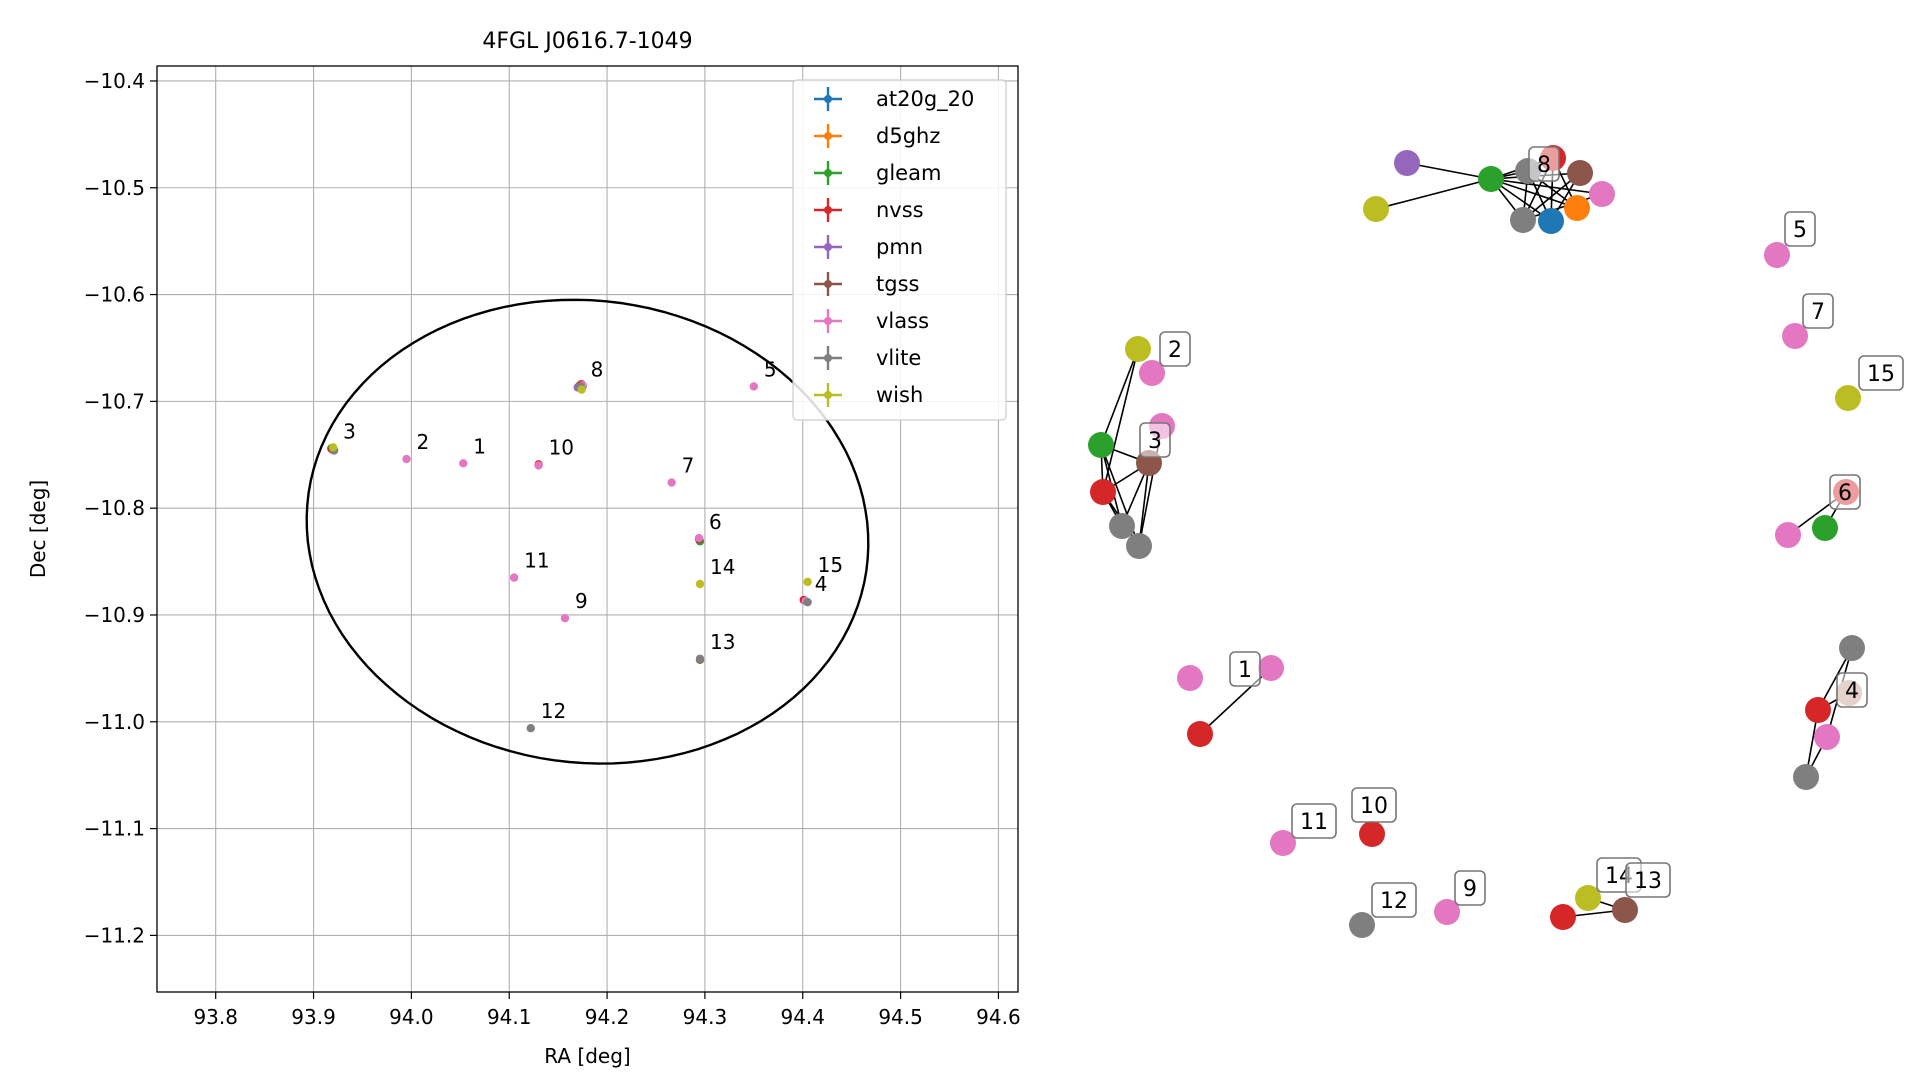 This screenshot has width=1919, height=1080. I want to click on network-label: 15, so click(1881, 374).